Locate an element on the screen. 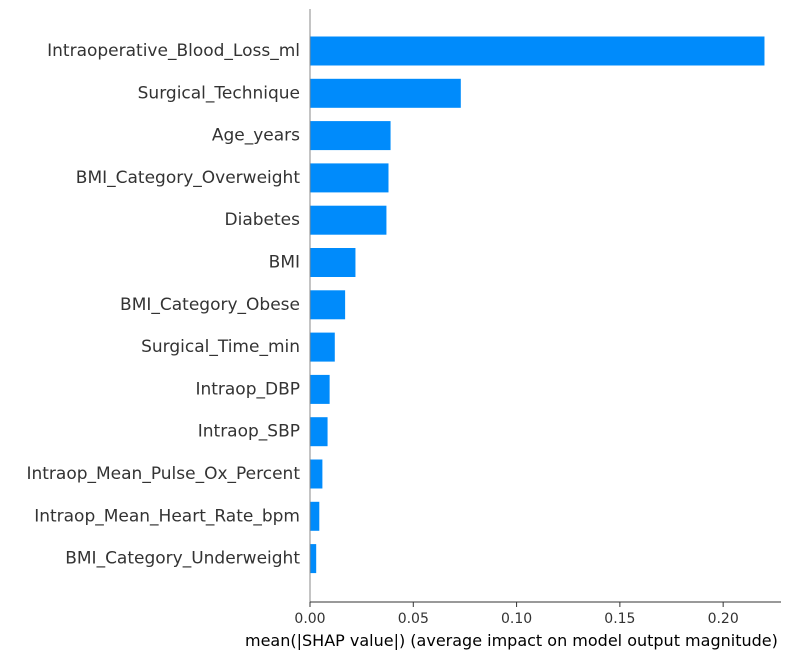  category-label-BMI_Category_Obese: BMI_Category_Obese is located at coordinates (210, 305).